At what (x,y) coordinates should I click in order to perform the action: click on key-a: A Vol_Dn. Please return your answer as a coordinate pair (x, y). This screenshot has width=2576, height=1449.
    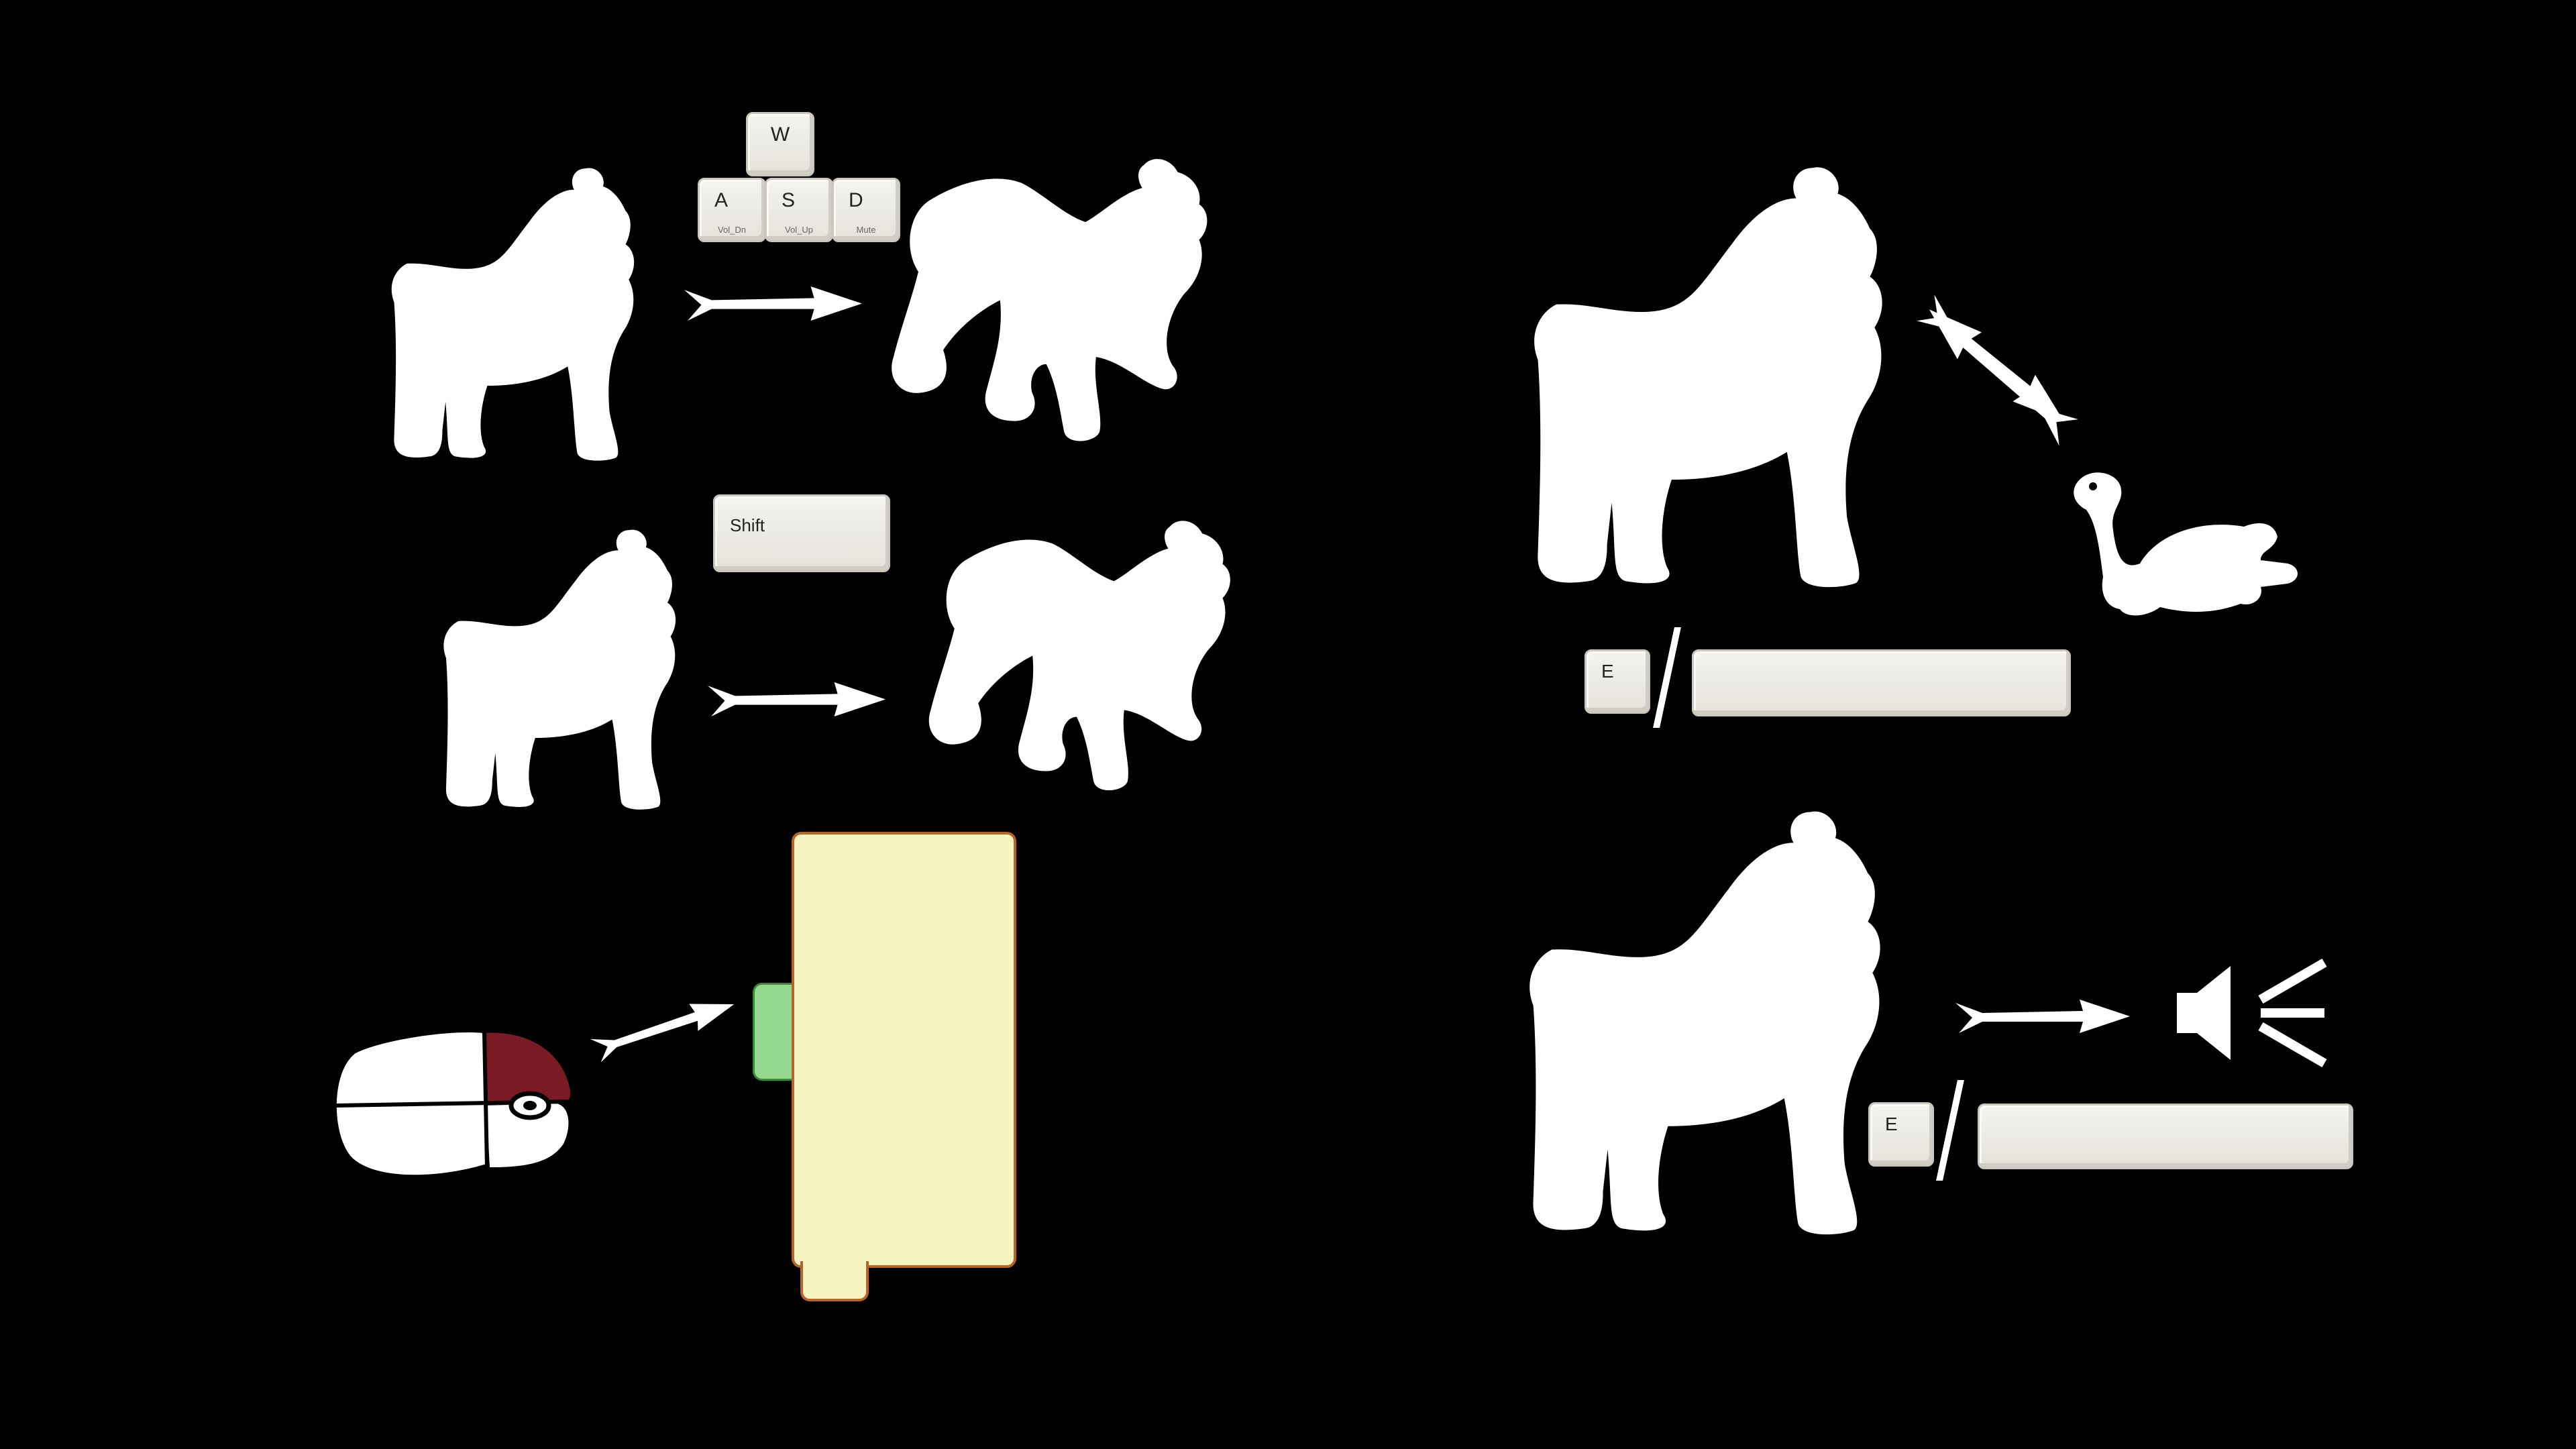
    Looking at the image, I should click on (732, 210).